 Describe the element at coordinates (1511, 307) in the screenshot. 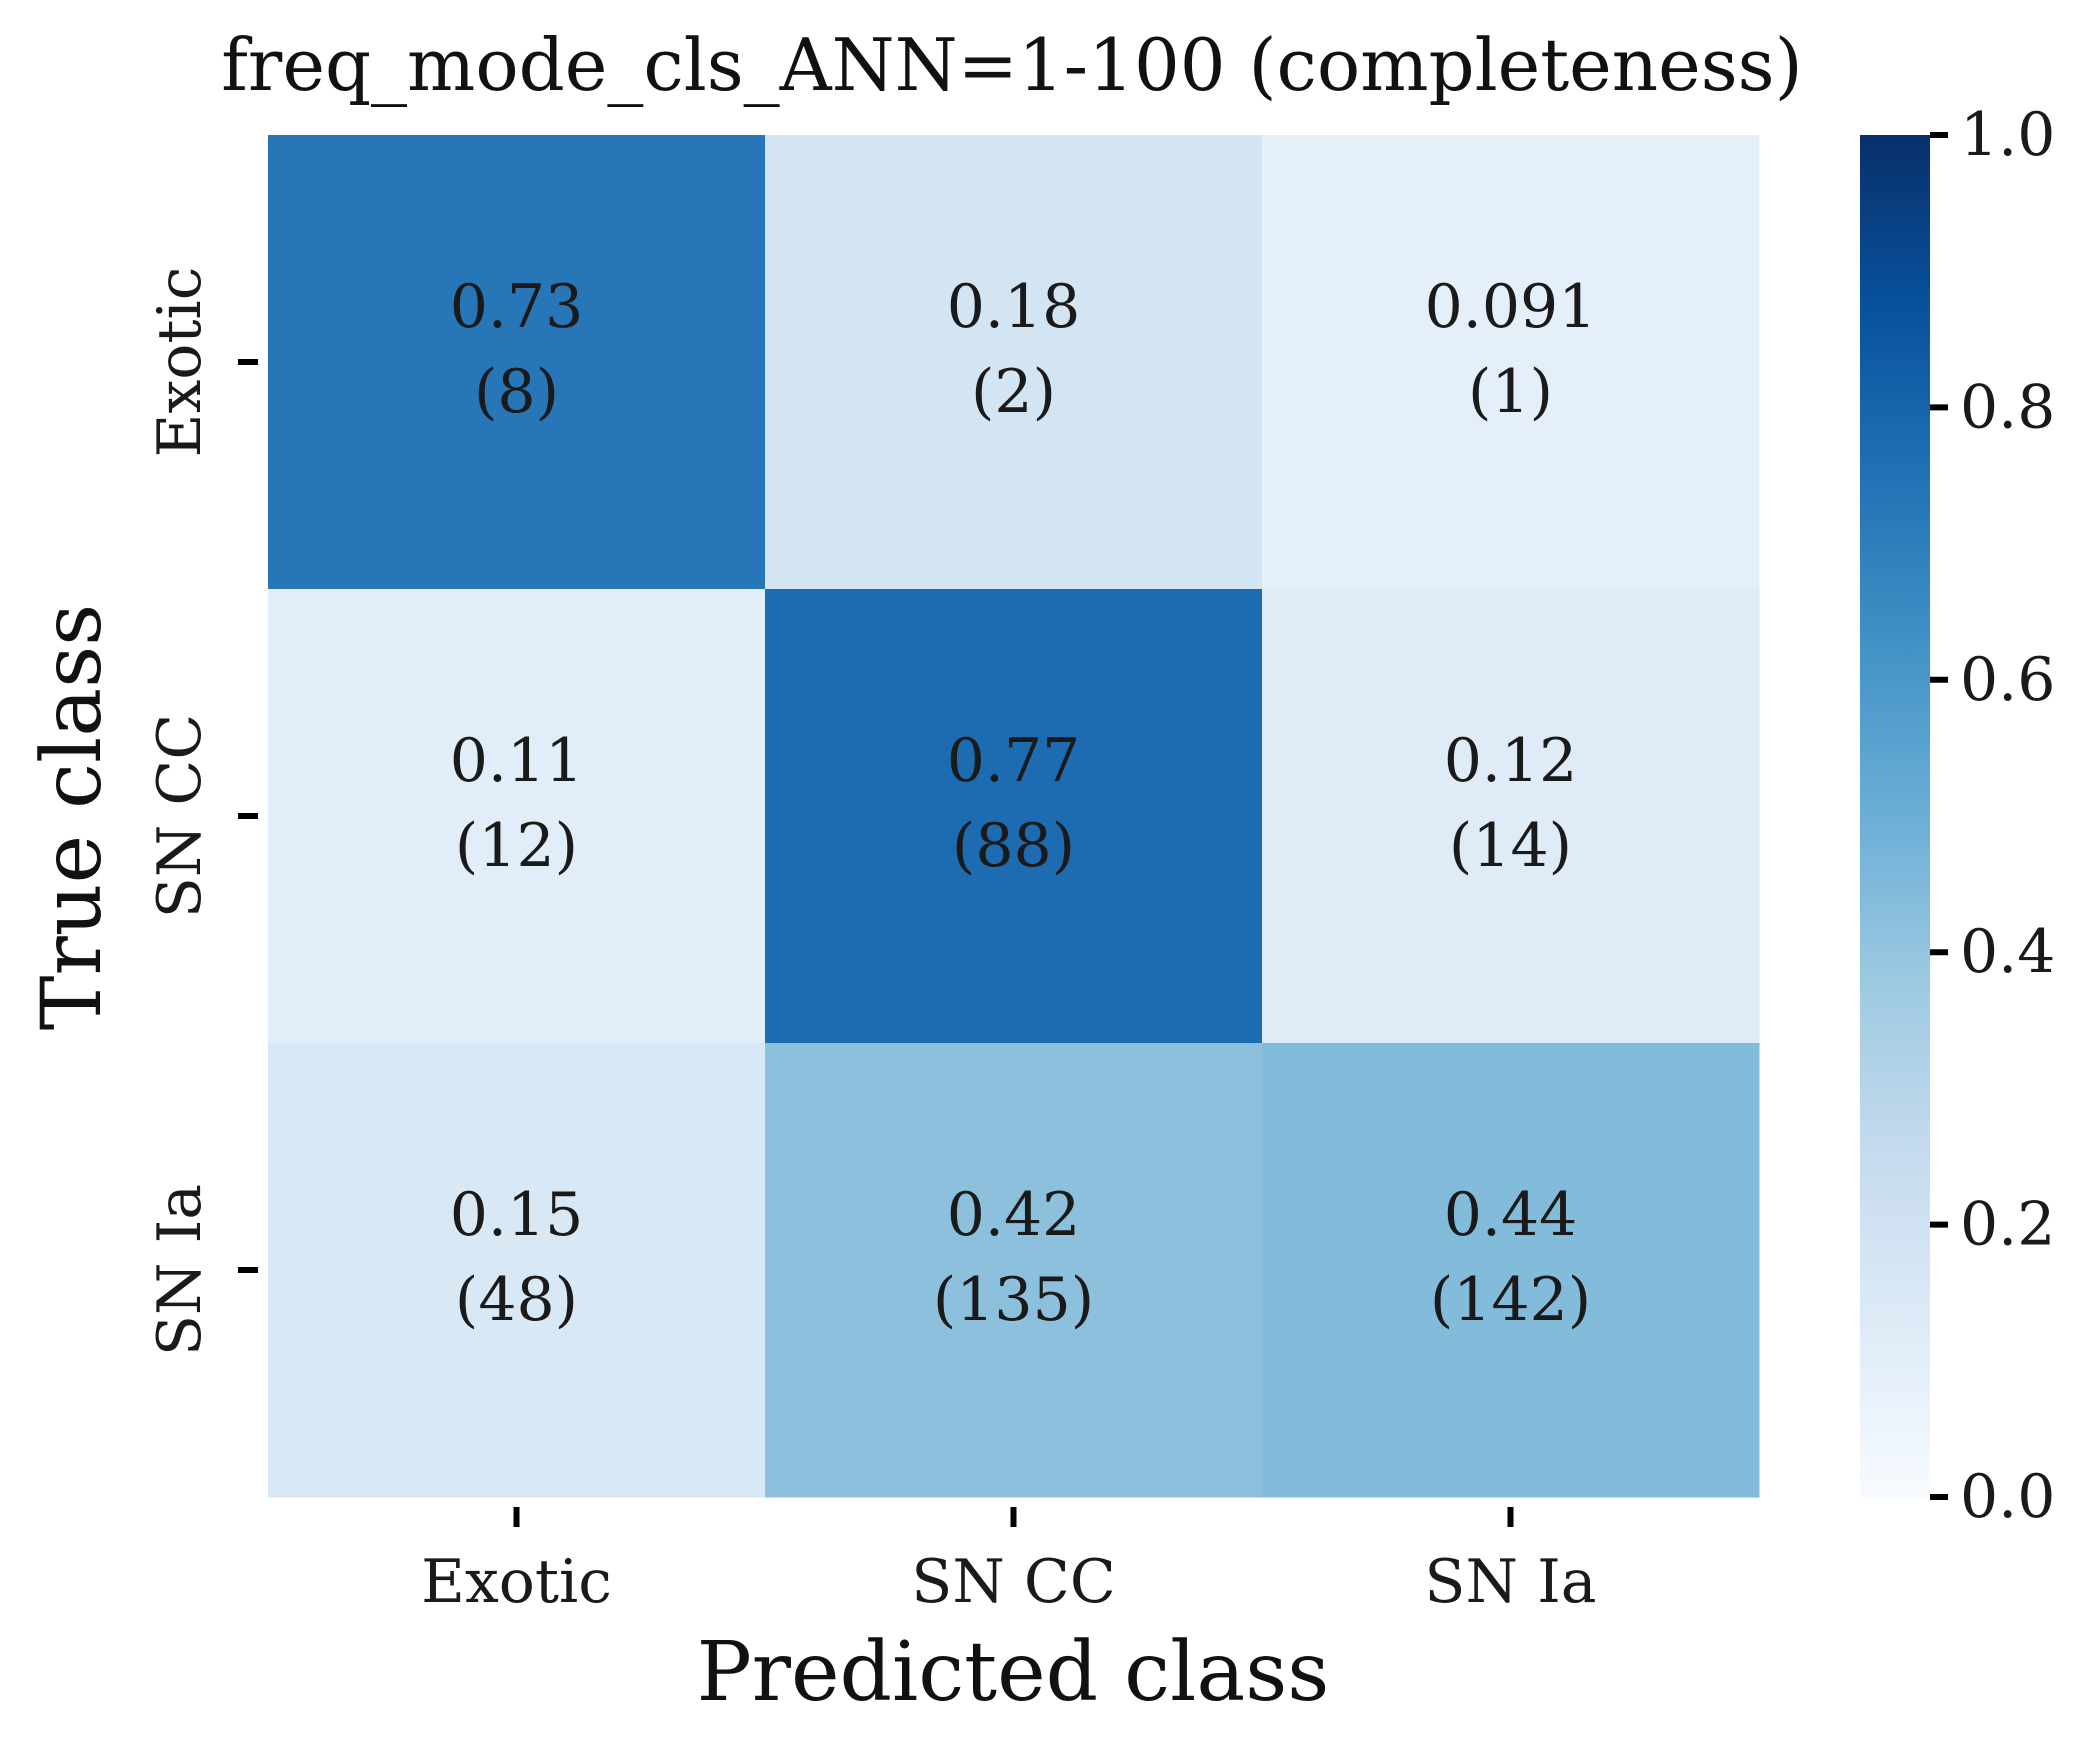

I see `cell-value-label: 0.091` at that location.